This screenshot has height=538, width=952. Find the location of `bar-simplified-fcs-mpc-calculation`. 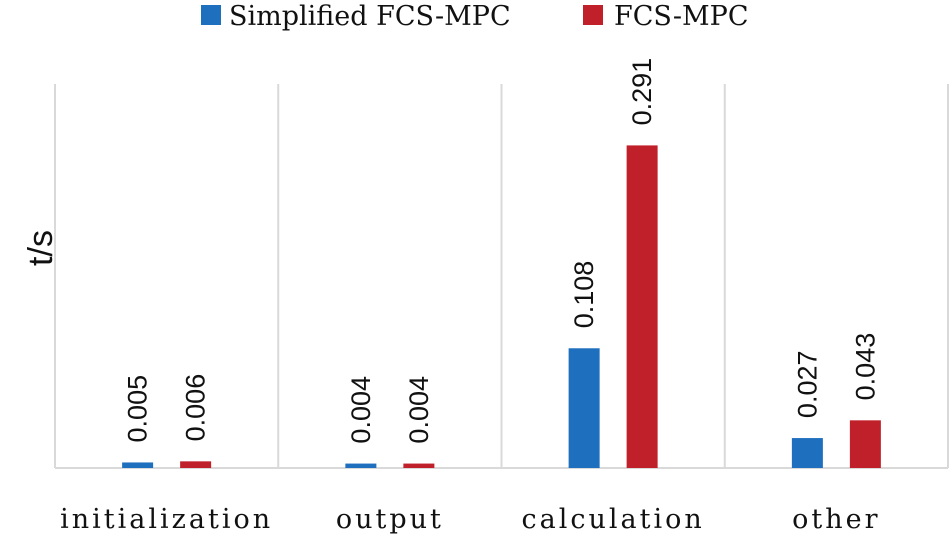

bar-simplified-fcs-mpc-calculation is located at coordinates (584, 408).